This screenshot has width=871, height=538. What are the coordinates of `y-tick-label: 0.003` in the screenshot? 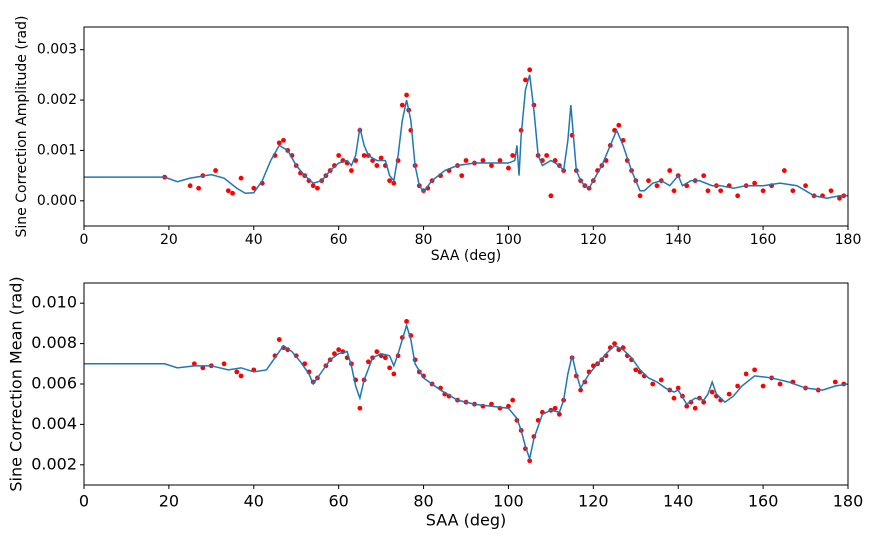 It's located at (57, 50).